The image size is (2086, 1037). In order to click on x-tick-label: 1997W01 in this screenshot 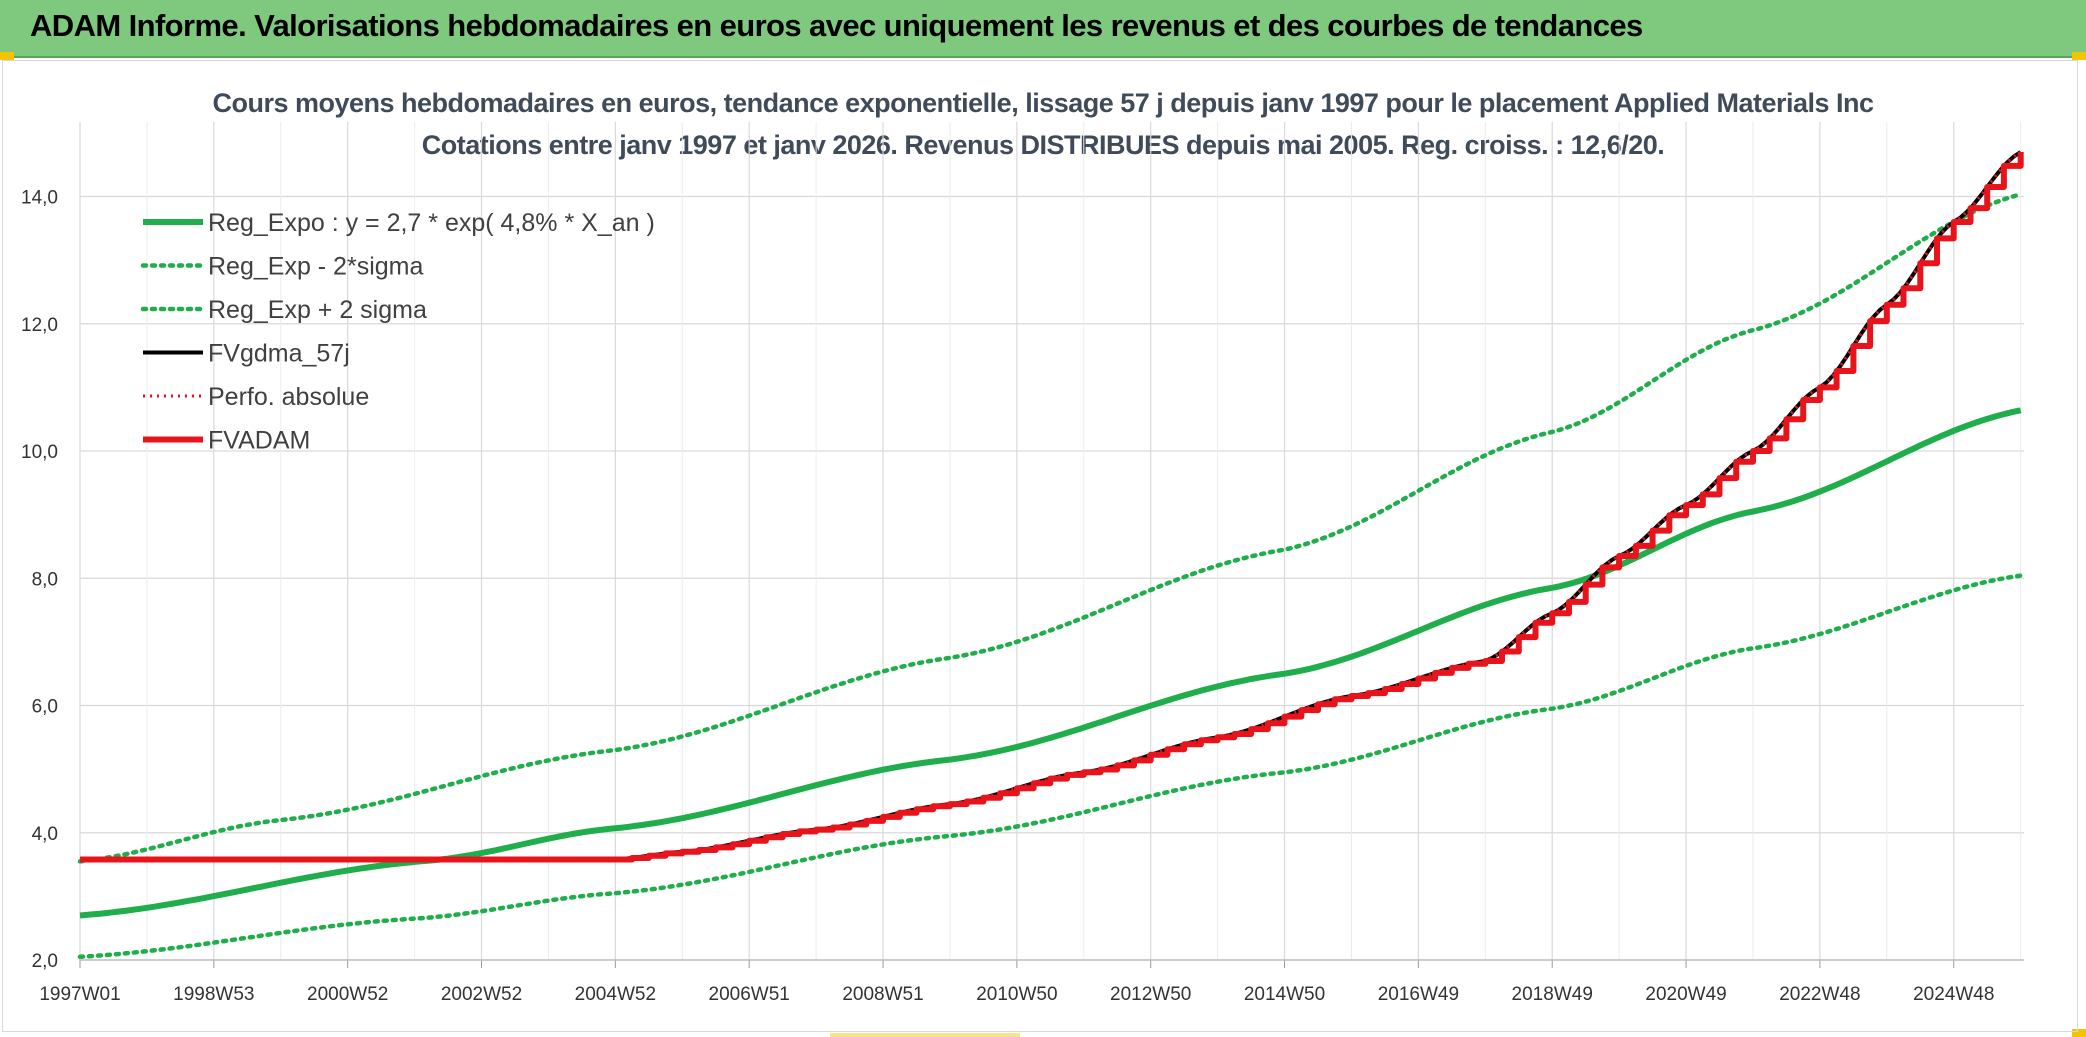, I will do `click(79, 994)`.